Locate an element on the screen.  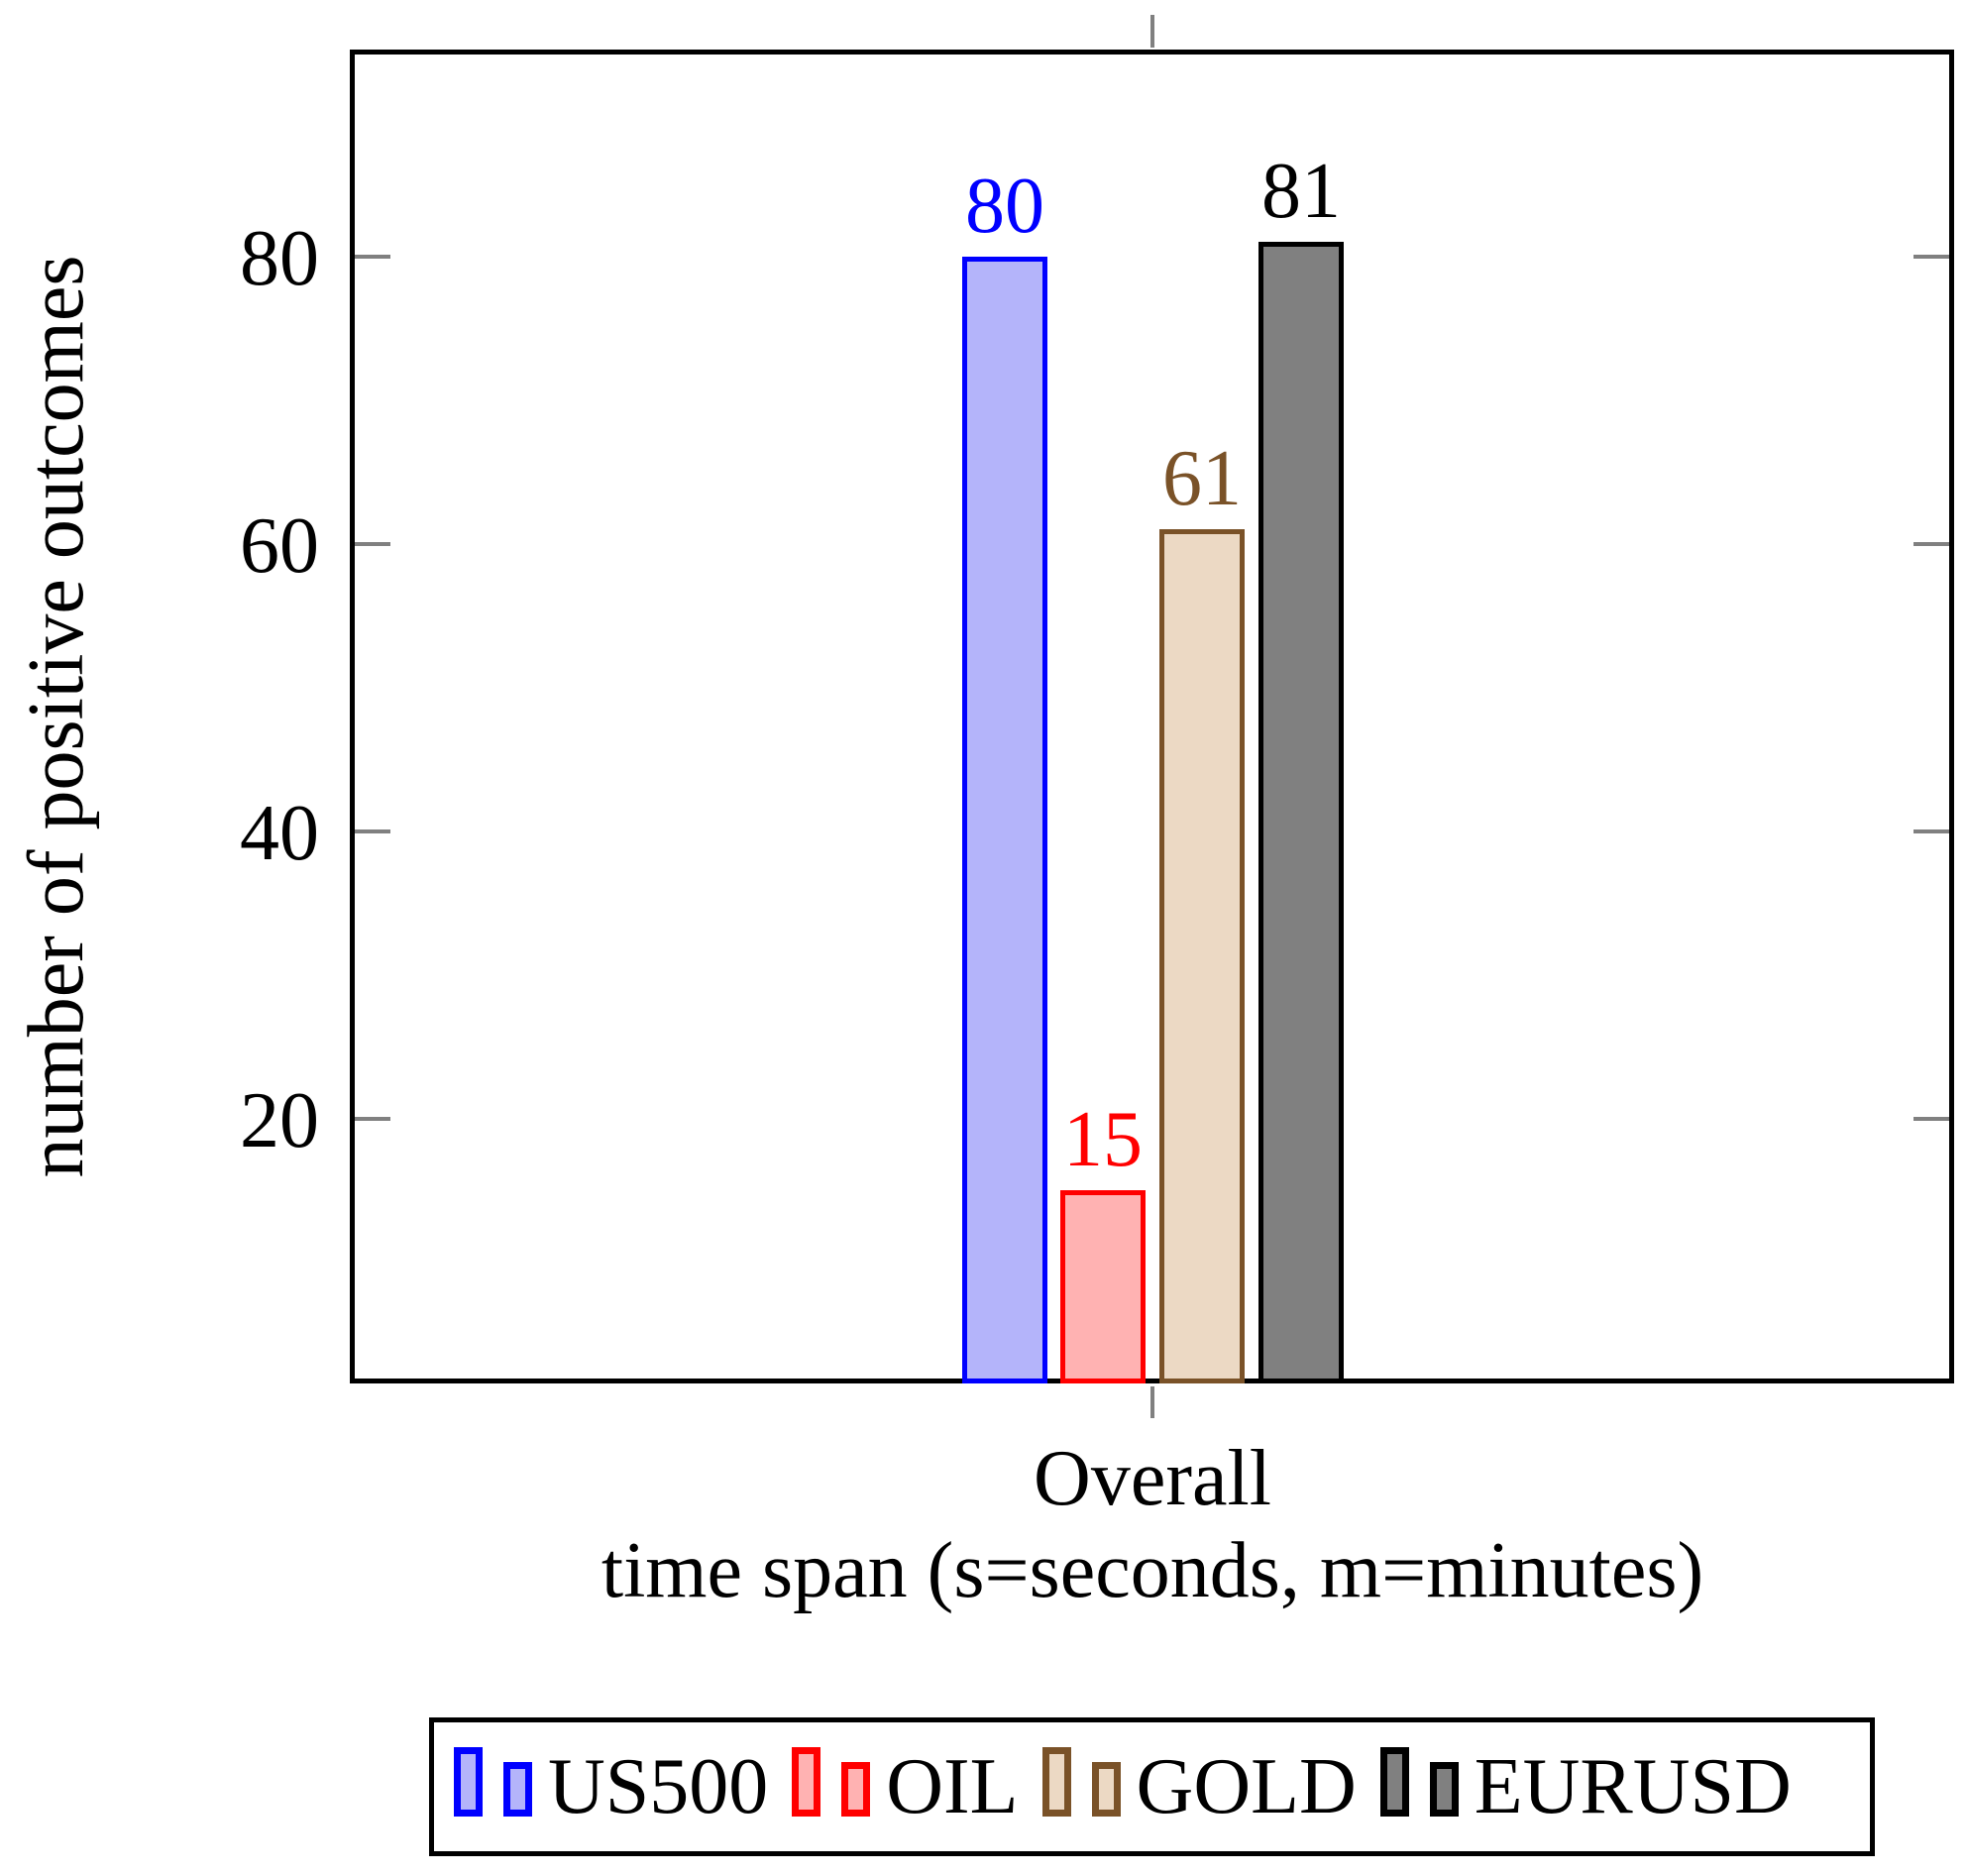
y-tick-label-20: 20 is located at coordinates (279, 1120).